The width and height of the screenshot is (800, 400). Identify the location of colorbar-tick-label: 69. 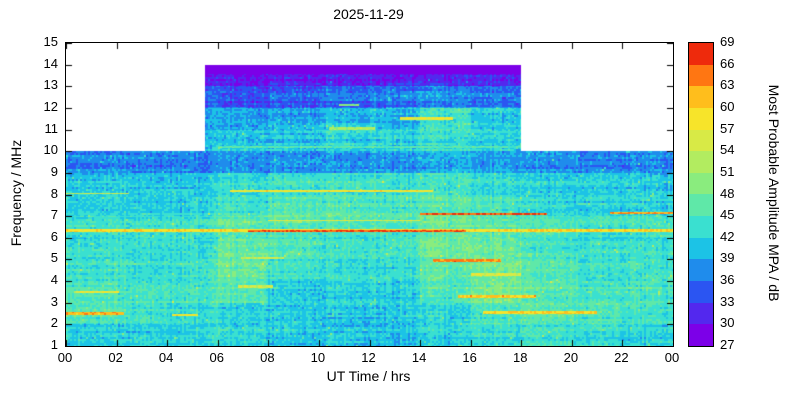
(727, 41).